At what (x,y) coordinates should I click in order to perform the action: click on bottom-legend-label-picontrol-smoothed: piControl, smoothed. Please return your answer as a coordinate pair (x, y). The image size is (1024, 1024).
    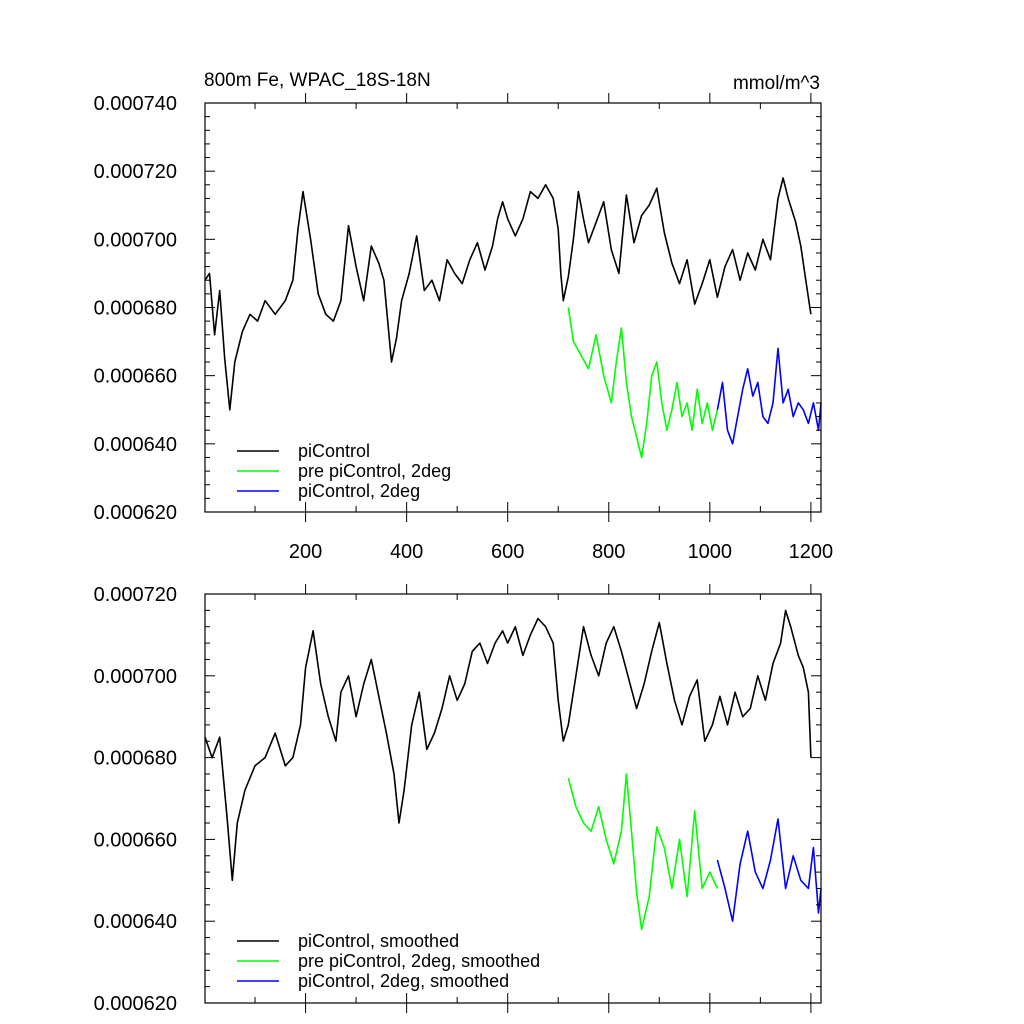
    Looking at the image, I should click on (378, 941).